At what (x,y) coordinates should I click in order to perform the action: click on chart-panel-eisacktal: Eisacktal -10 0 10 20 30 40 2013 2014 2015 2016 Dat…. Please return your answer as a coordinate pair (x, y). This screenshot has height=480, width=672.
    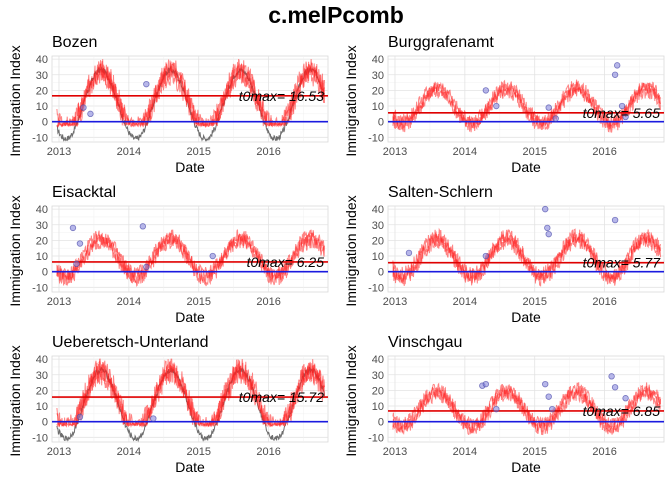
    Looking at the image, I should click on (168, 254).